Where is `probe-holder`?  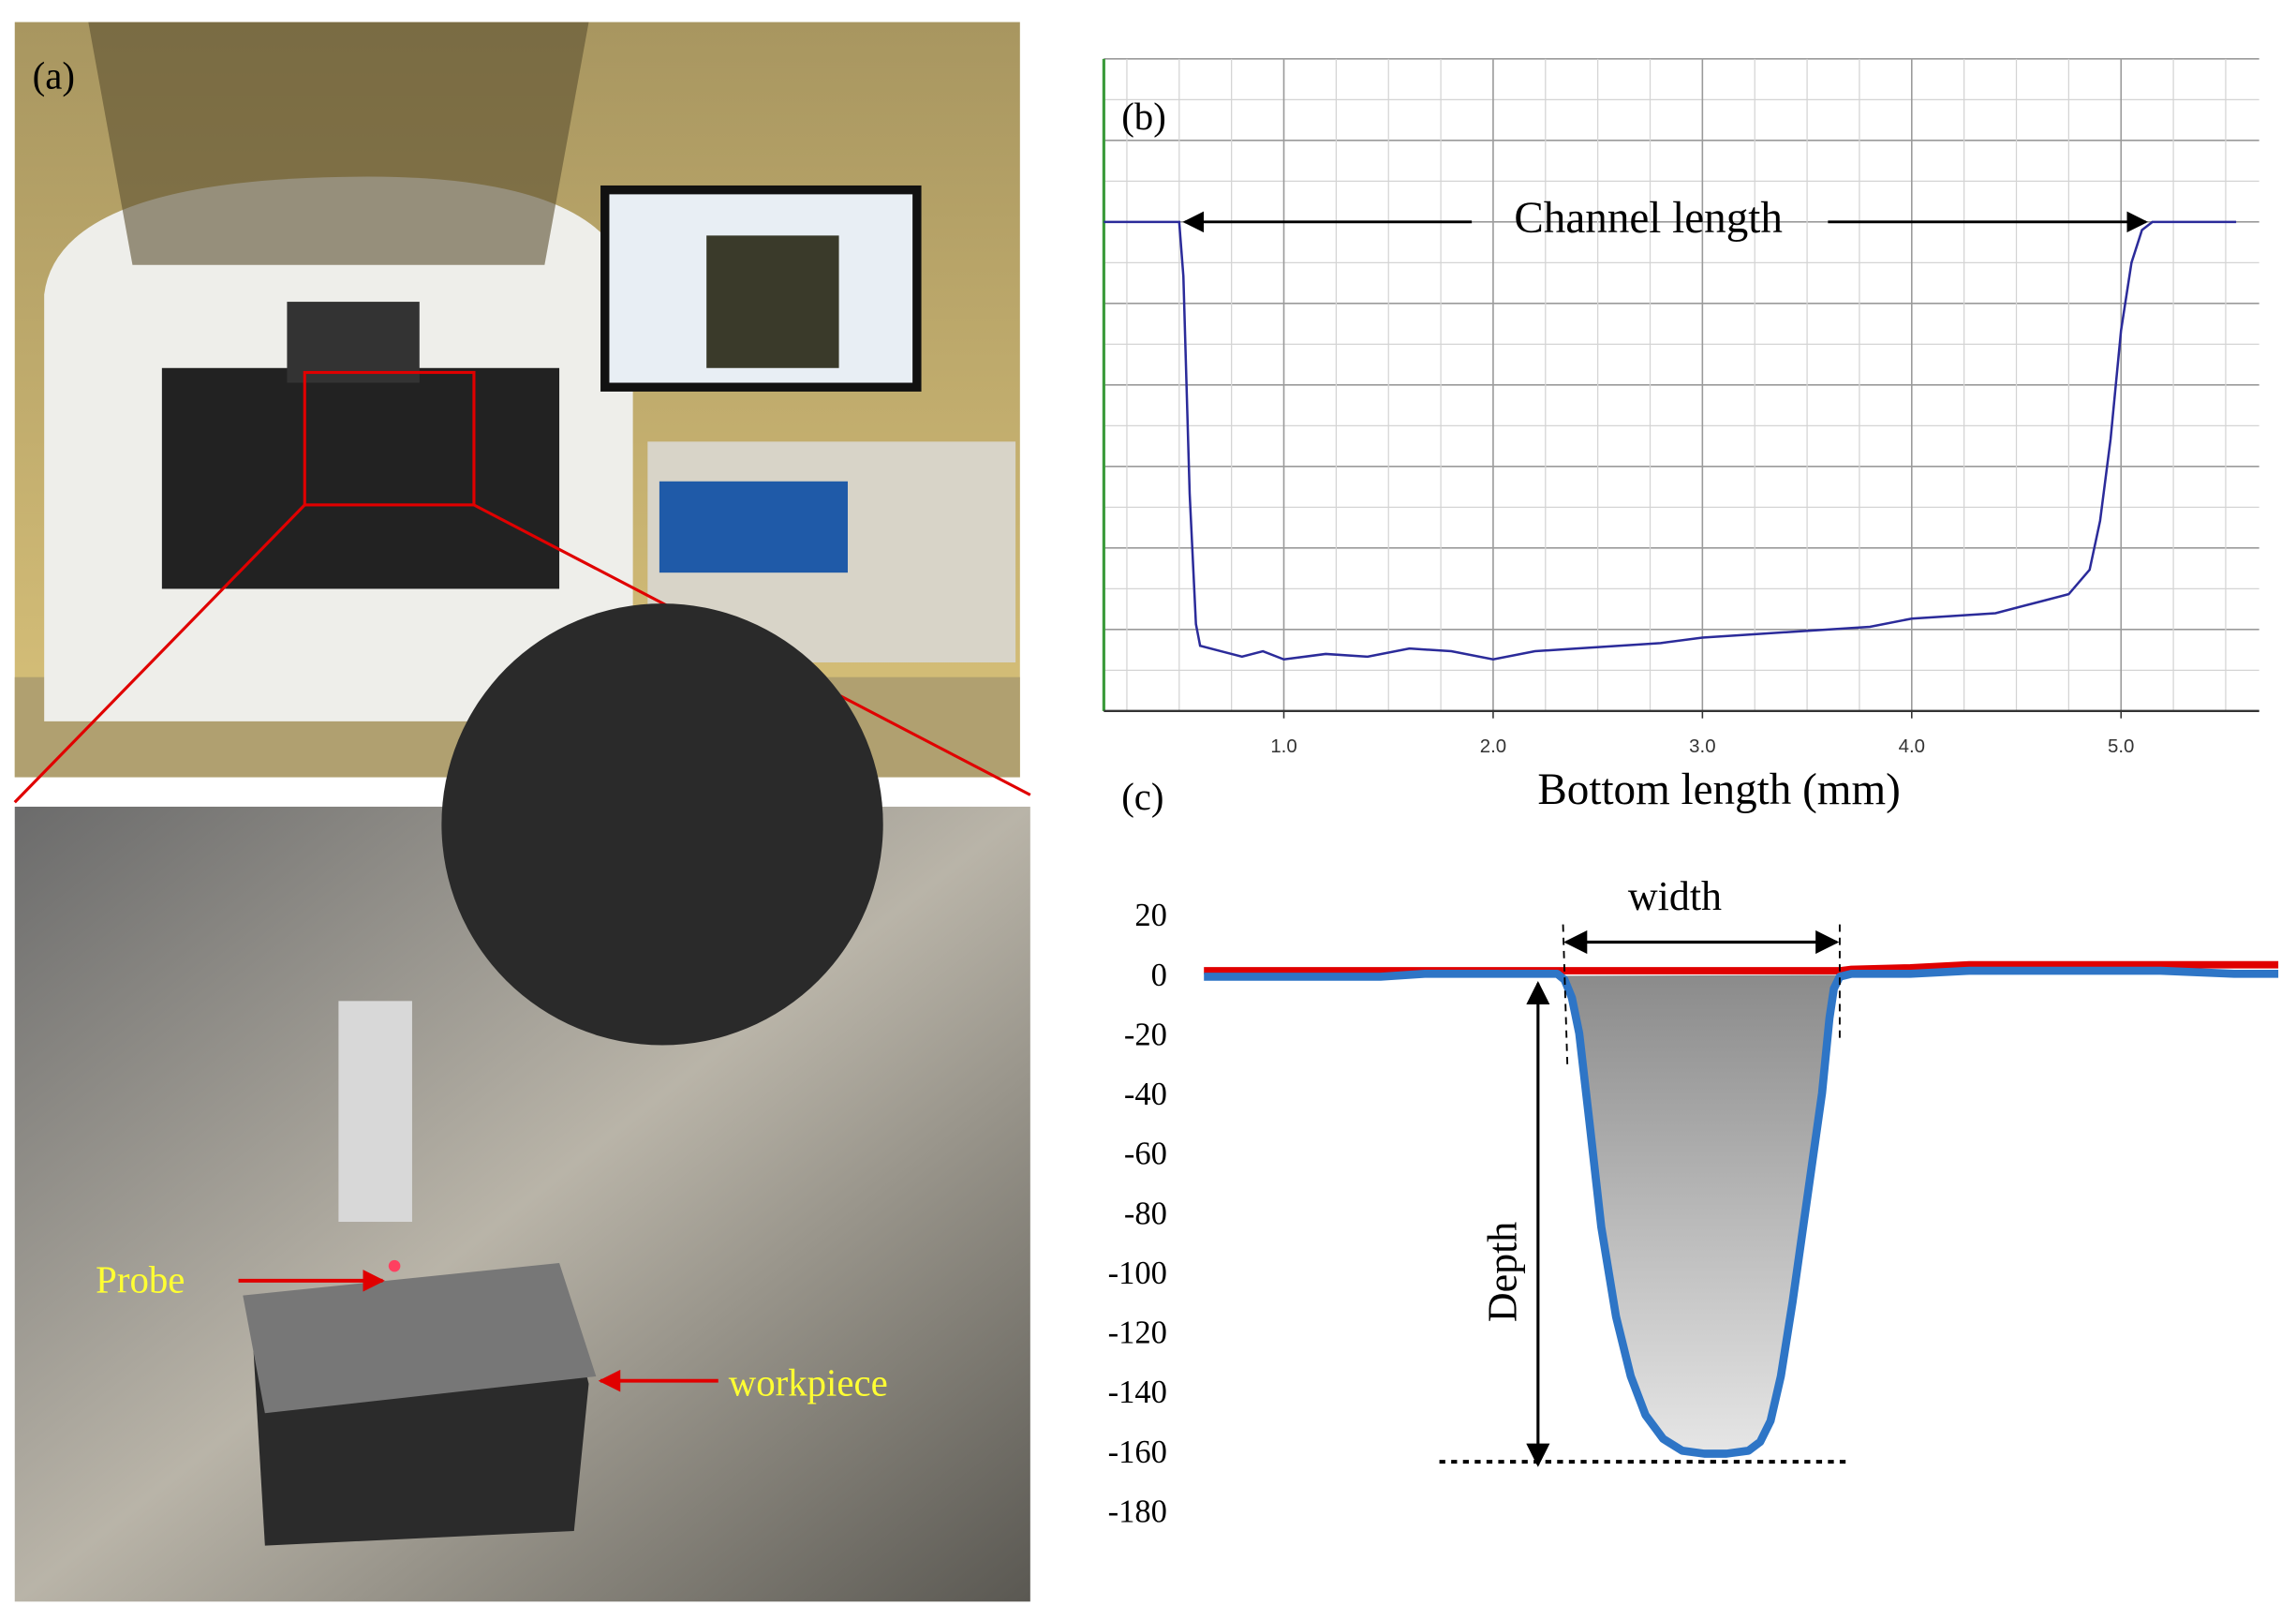 probe-holder is located at coordinates (375, 1112).